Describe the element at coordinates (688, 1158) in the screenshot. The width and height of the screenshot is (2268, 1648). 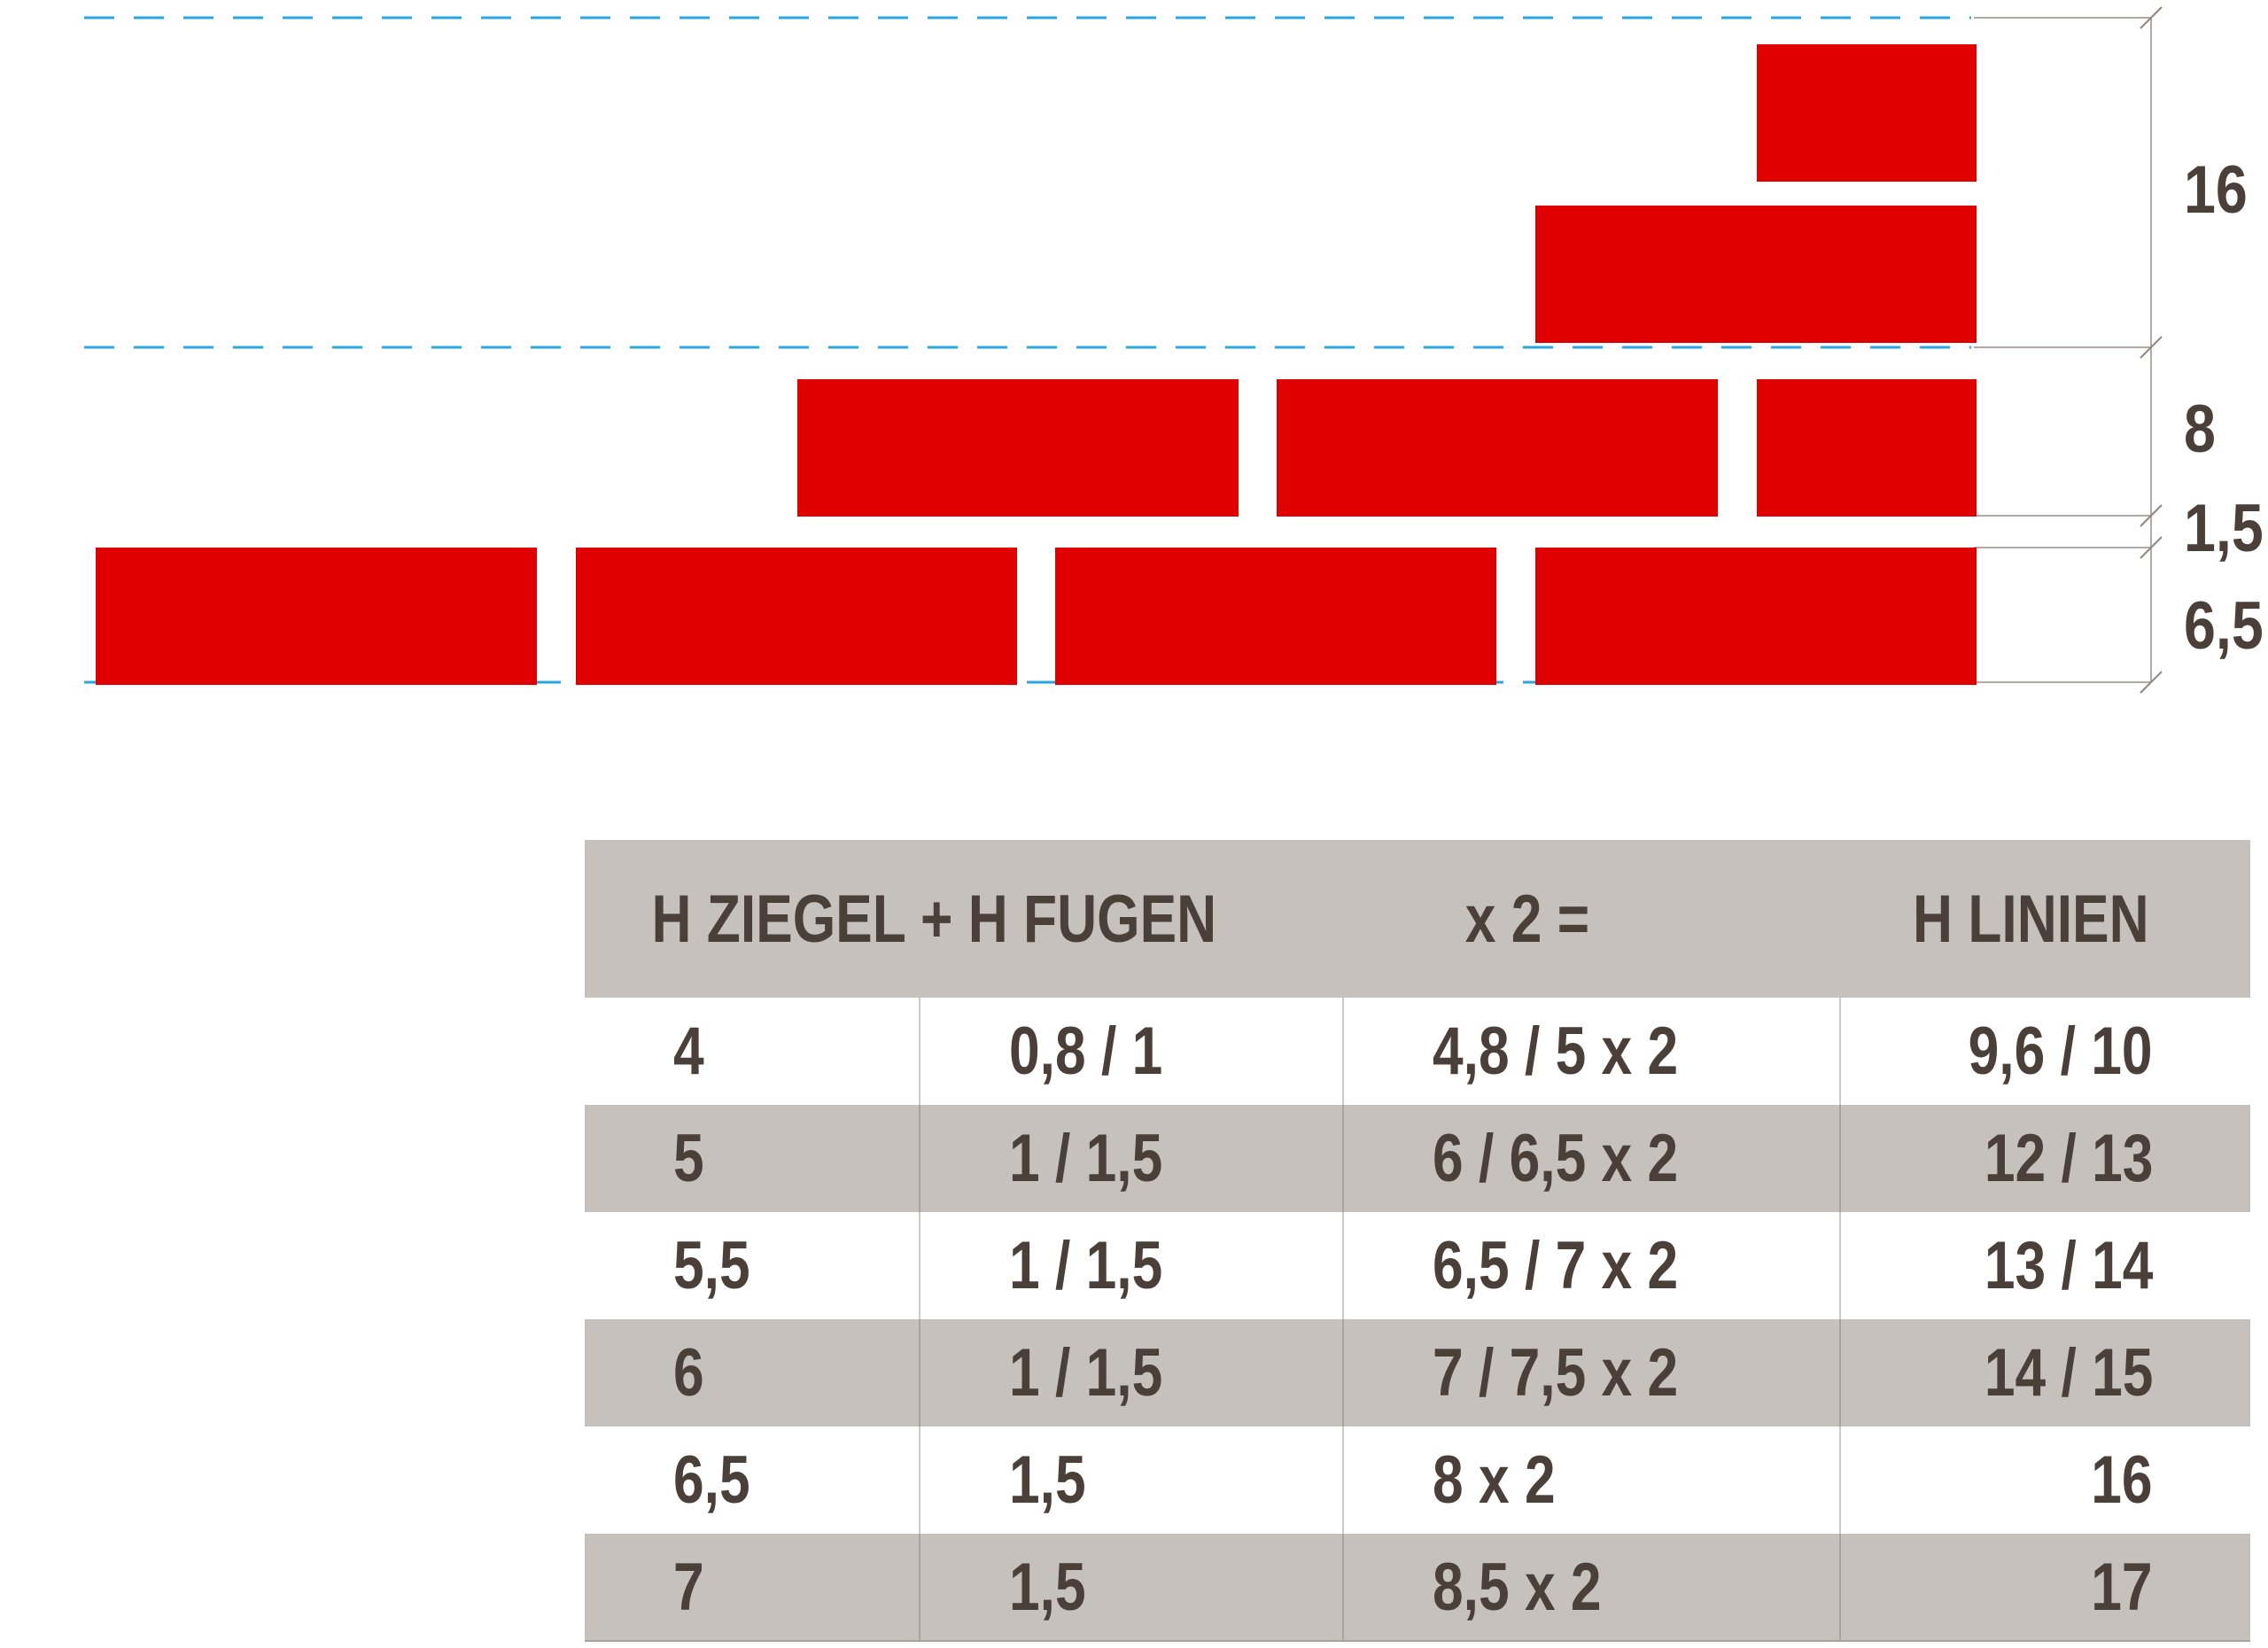
I see `table-cell: 5` at that location.